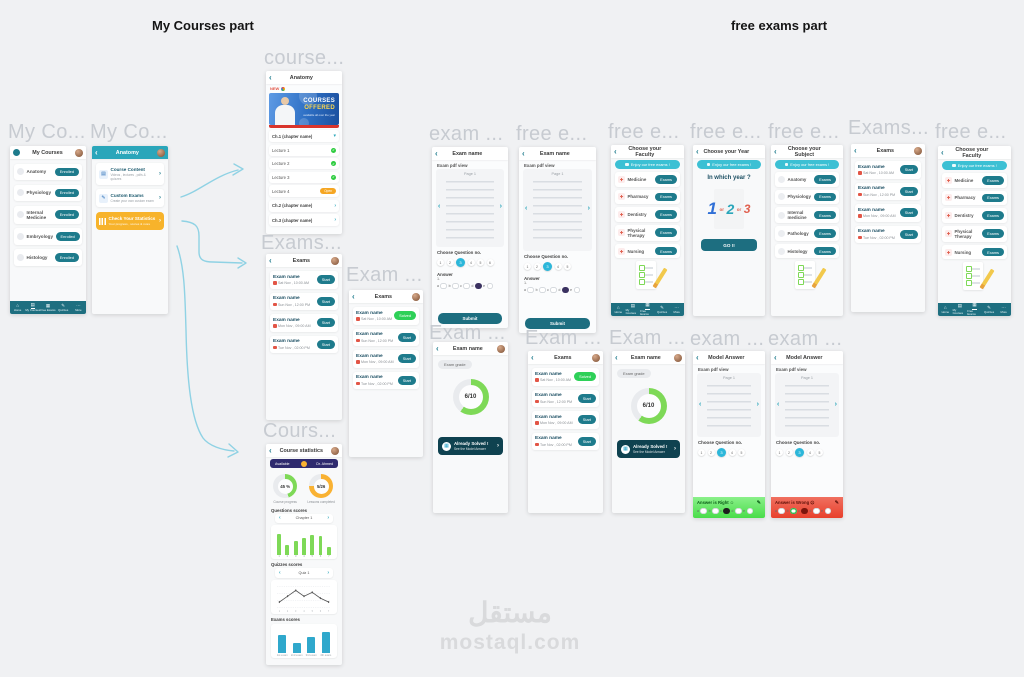  Describe the element at coordinates (280, 518) in the screenshot. I see `chevron-left-icon: ‹` at that location.